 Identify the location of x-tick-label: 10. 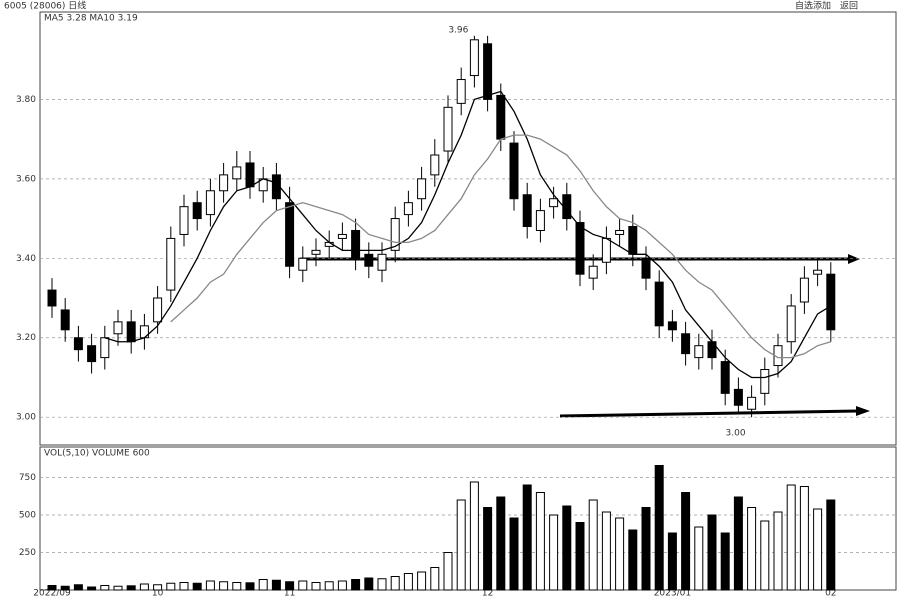
(158, 592).